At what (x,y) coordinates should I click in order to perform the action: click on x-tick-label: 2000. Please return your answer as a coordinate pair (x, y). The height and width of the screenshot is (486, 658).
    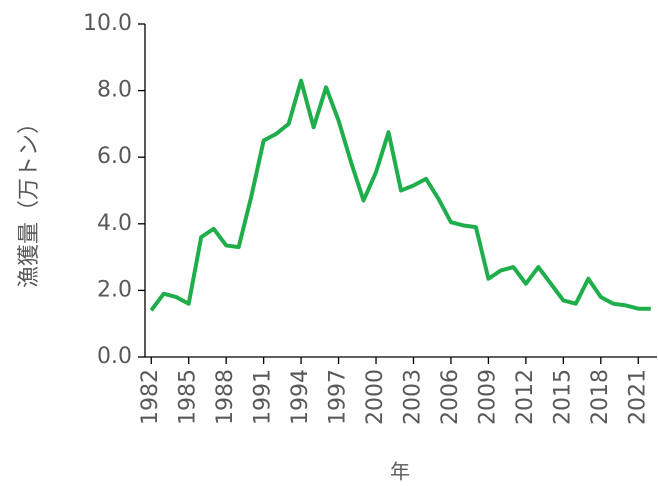
    Looking at the image, I should click on (375, 397).